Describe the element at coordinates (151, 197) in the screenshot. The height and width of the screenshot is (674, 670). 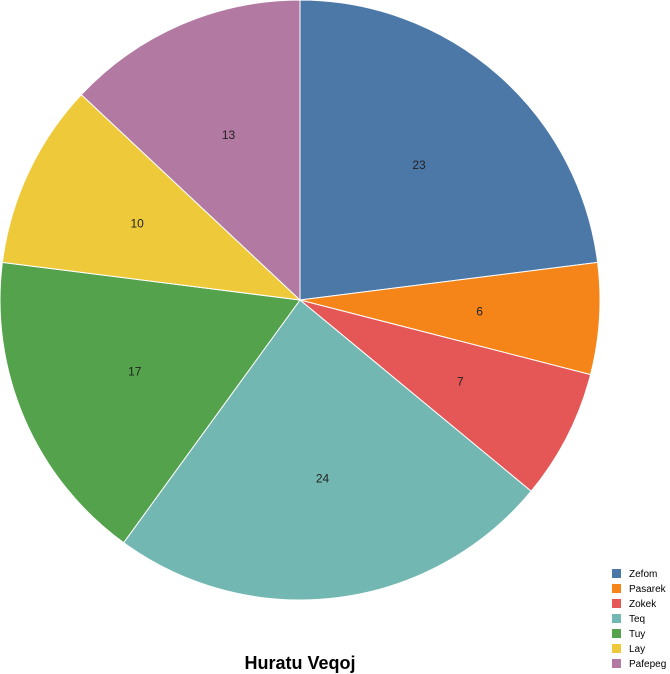
I see `pie-slice-lay` at that location.